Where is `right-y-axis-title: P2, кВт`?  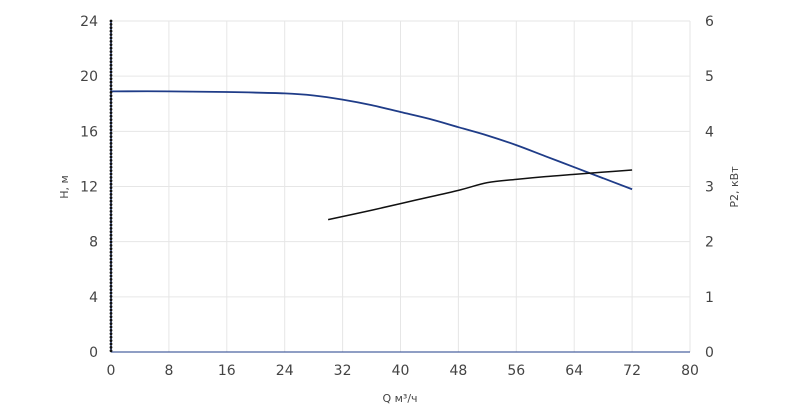 right-y-axis-title: P2, кВт is located at coordinates (734, 187).